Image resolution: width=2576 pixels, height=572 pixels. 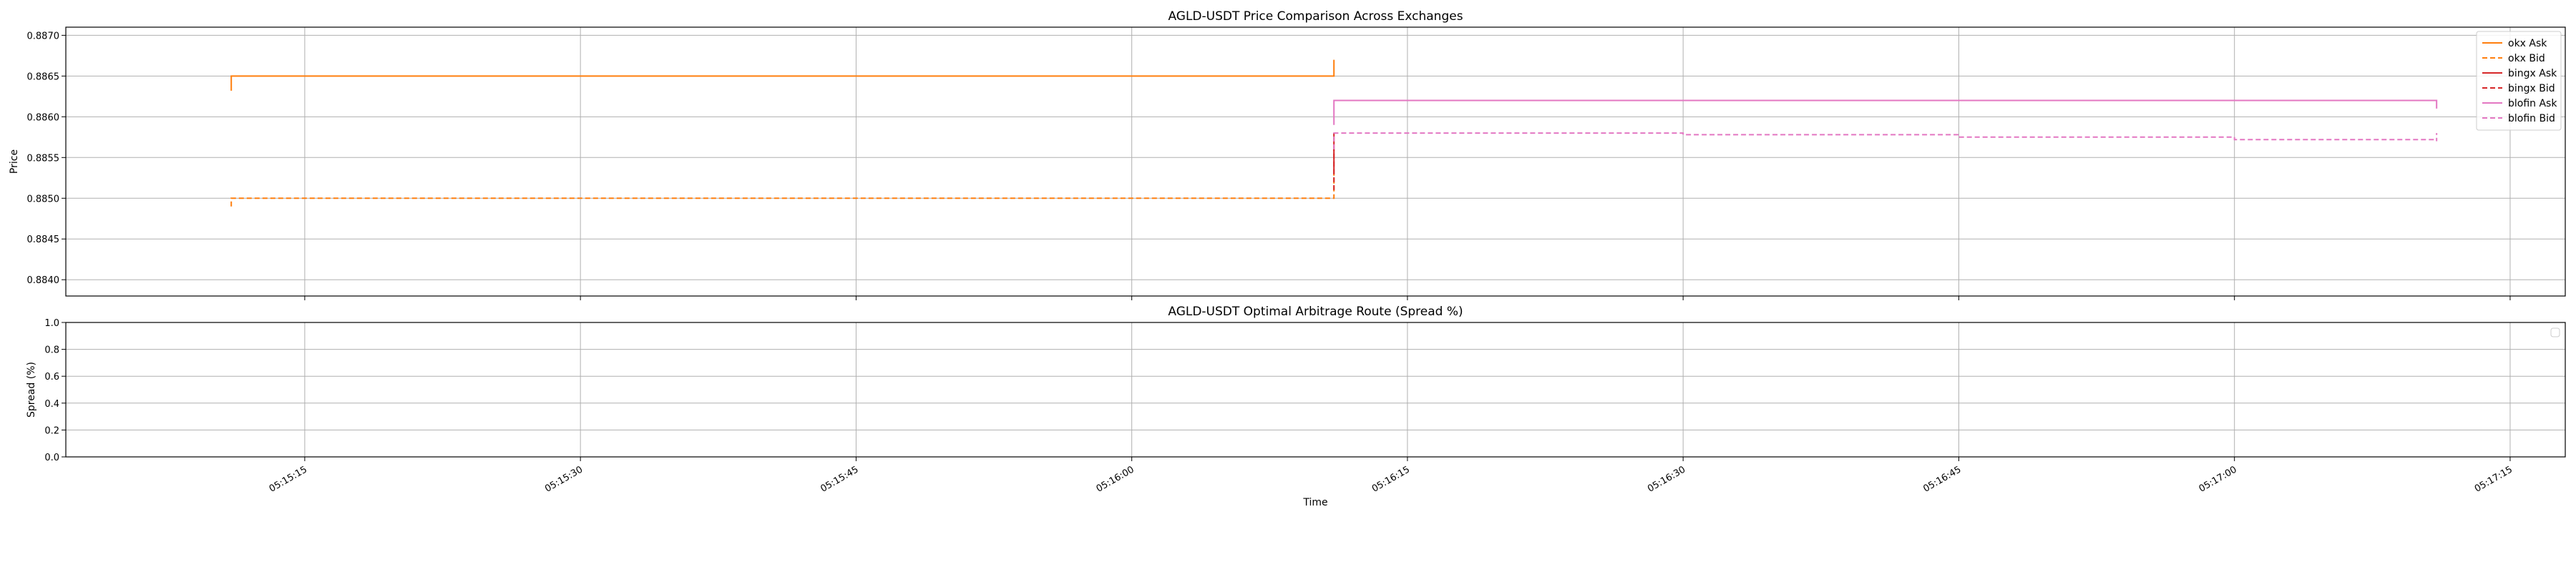 I want to click on series-blofin-ask, so click(x=1885, y=112).